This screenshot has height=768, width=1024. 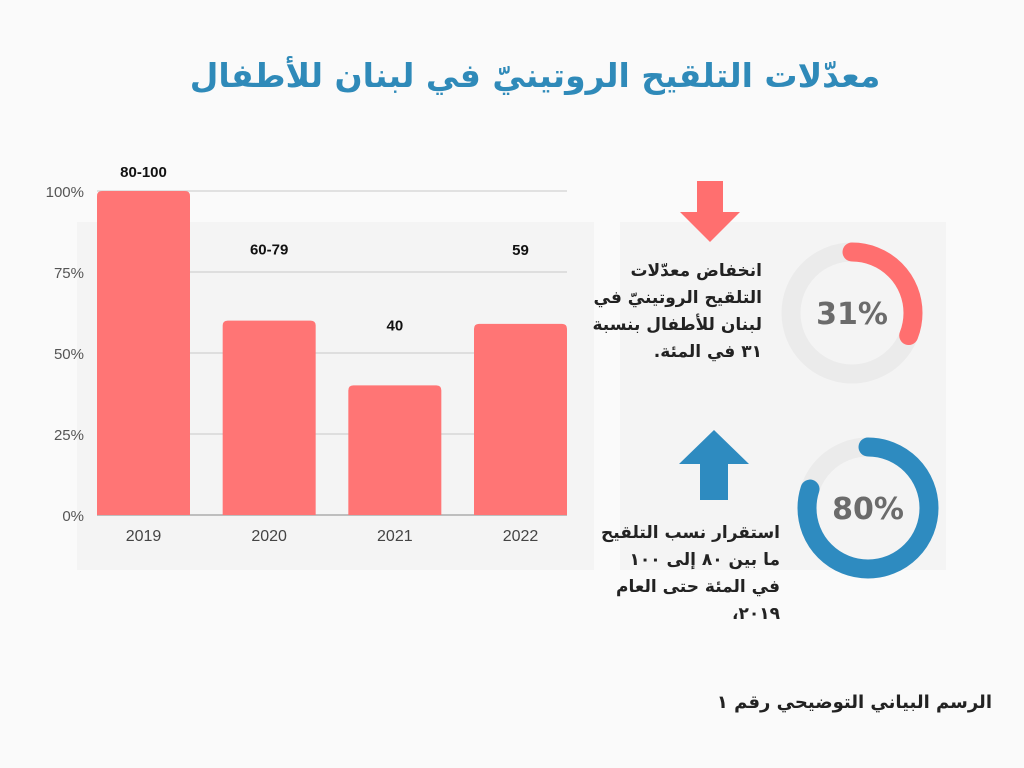 I want to click on y-tick-label: 75%, so click(x=69, y=273).